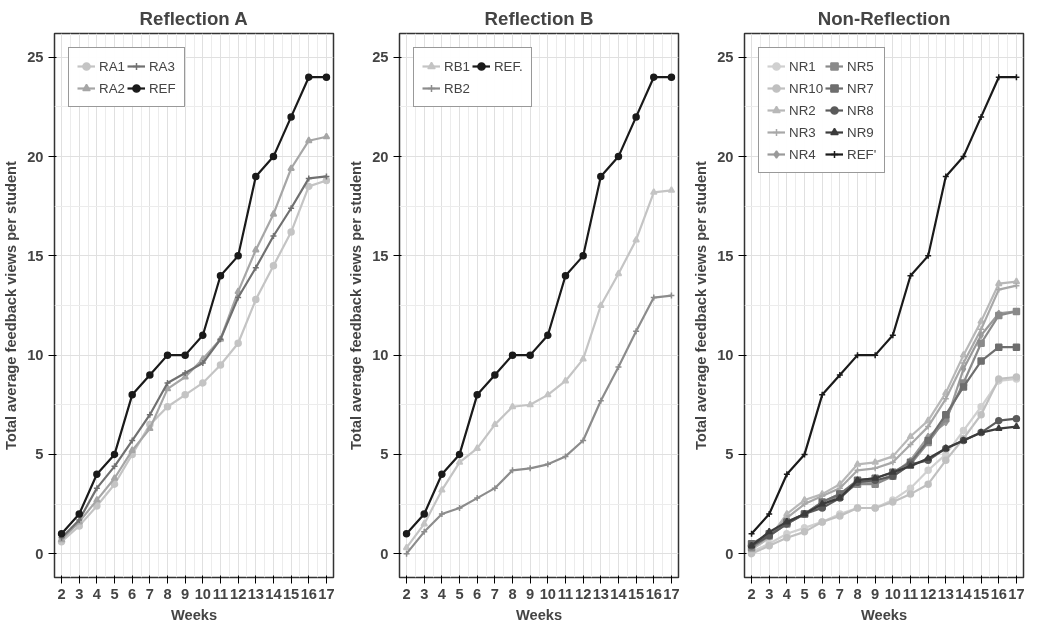  What do you see at coordinates (802, 154) in the screenshot?
I see `legend-label: NR4` at bounding box center [802, 154].